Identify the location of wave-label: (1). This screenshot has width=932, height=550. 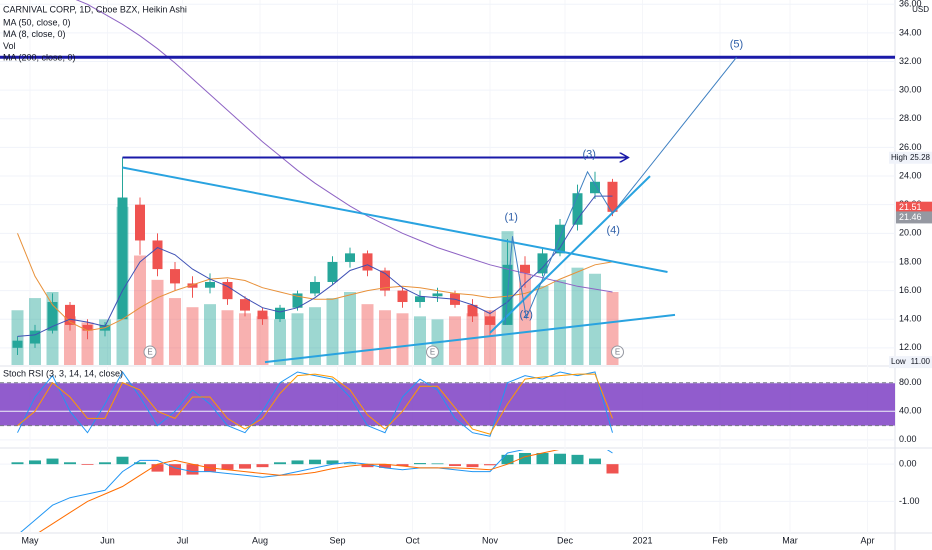
(511, 217).